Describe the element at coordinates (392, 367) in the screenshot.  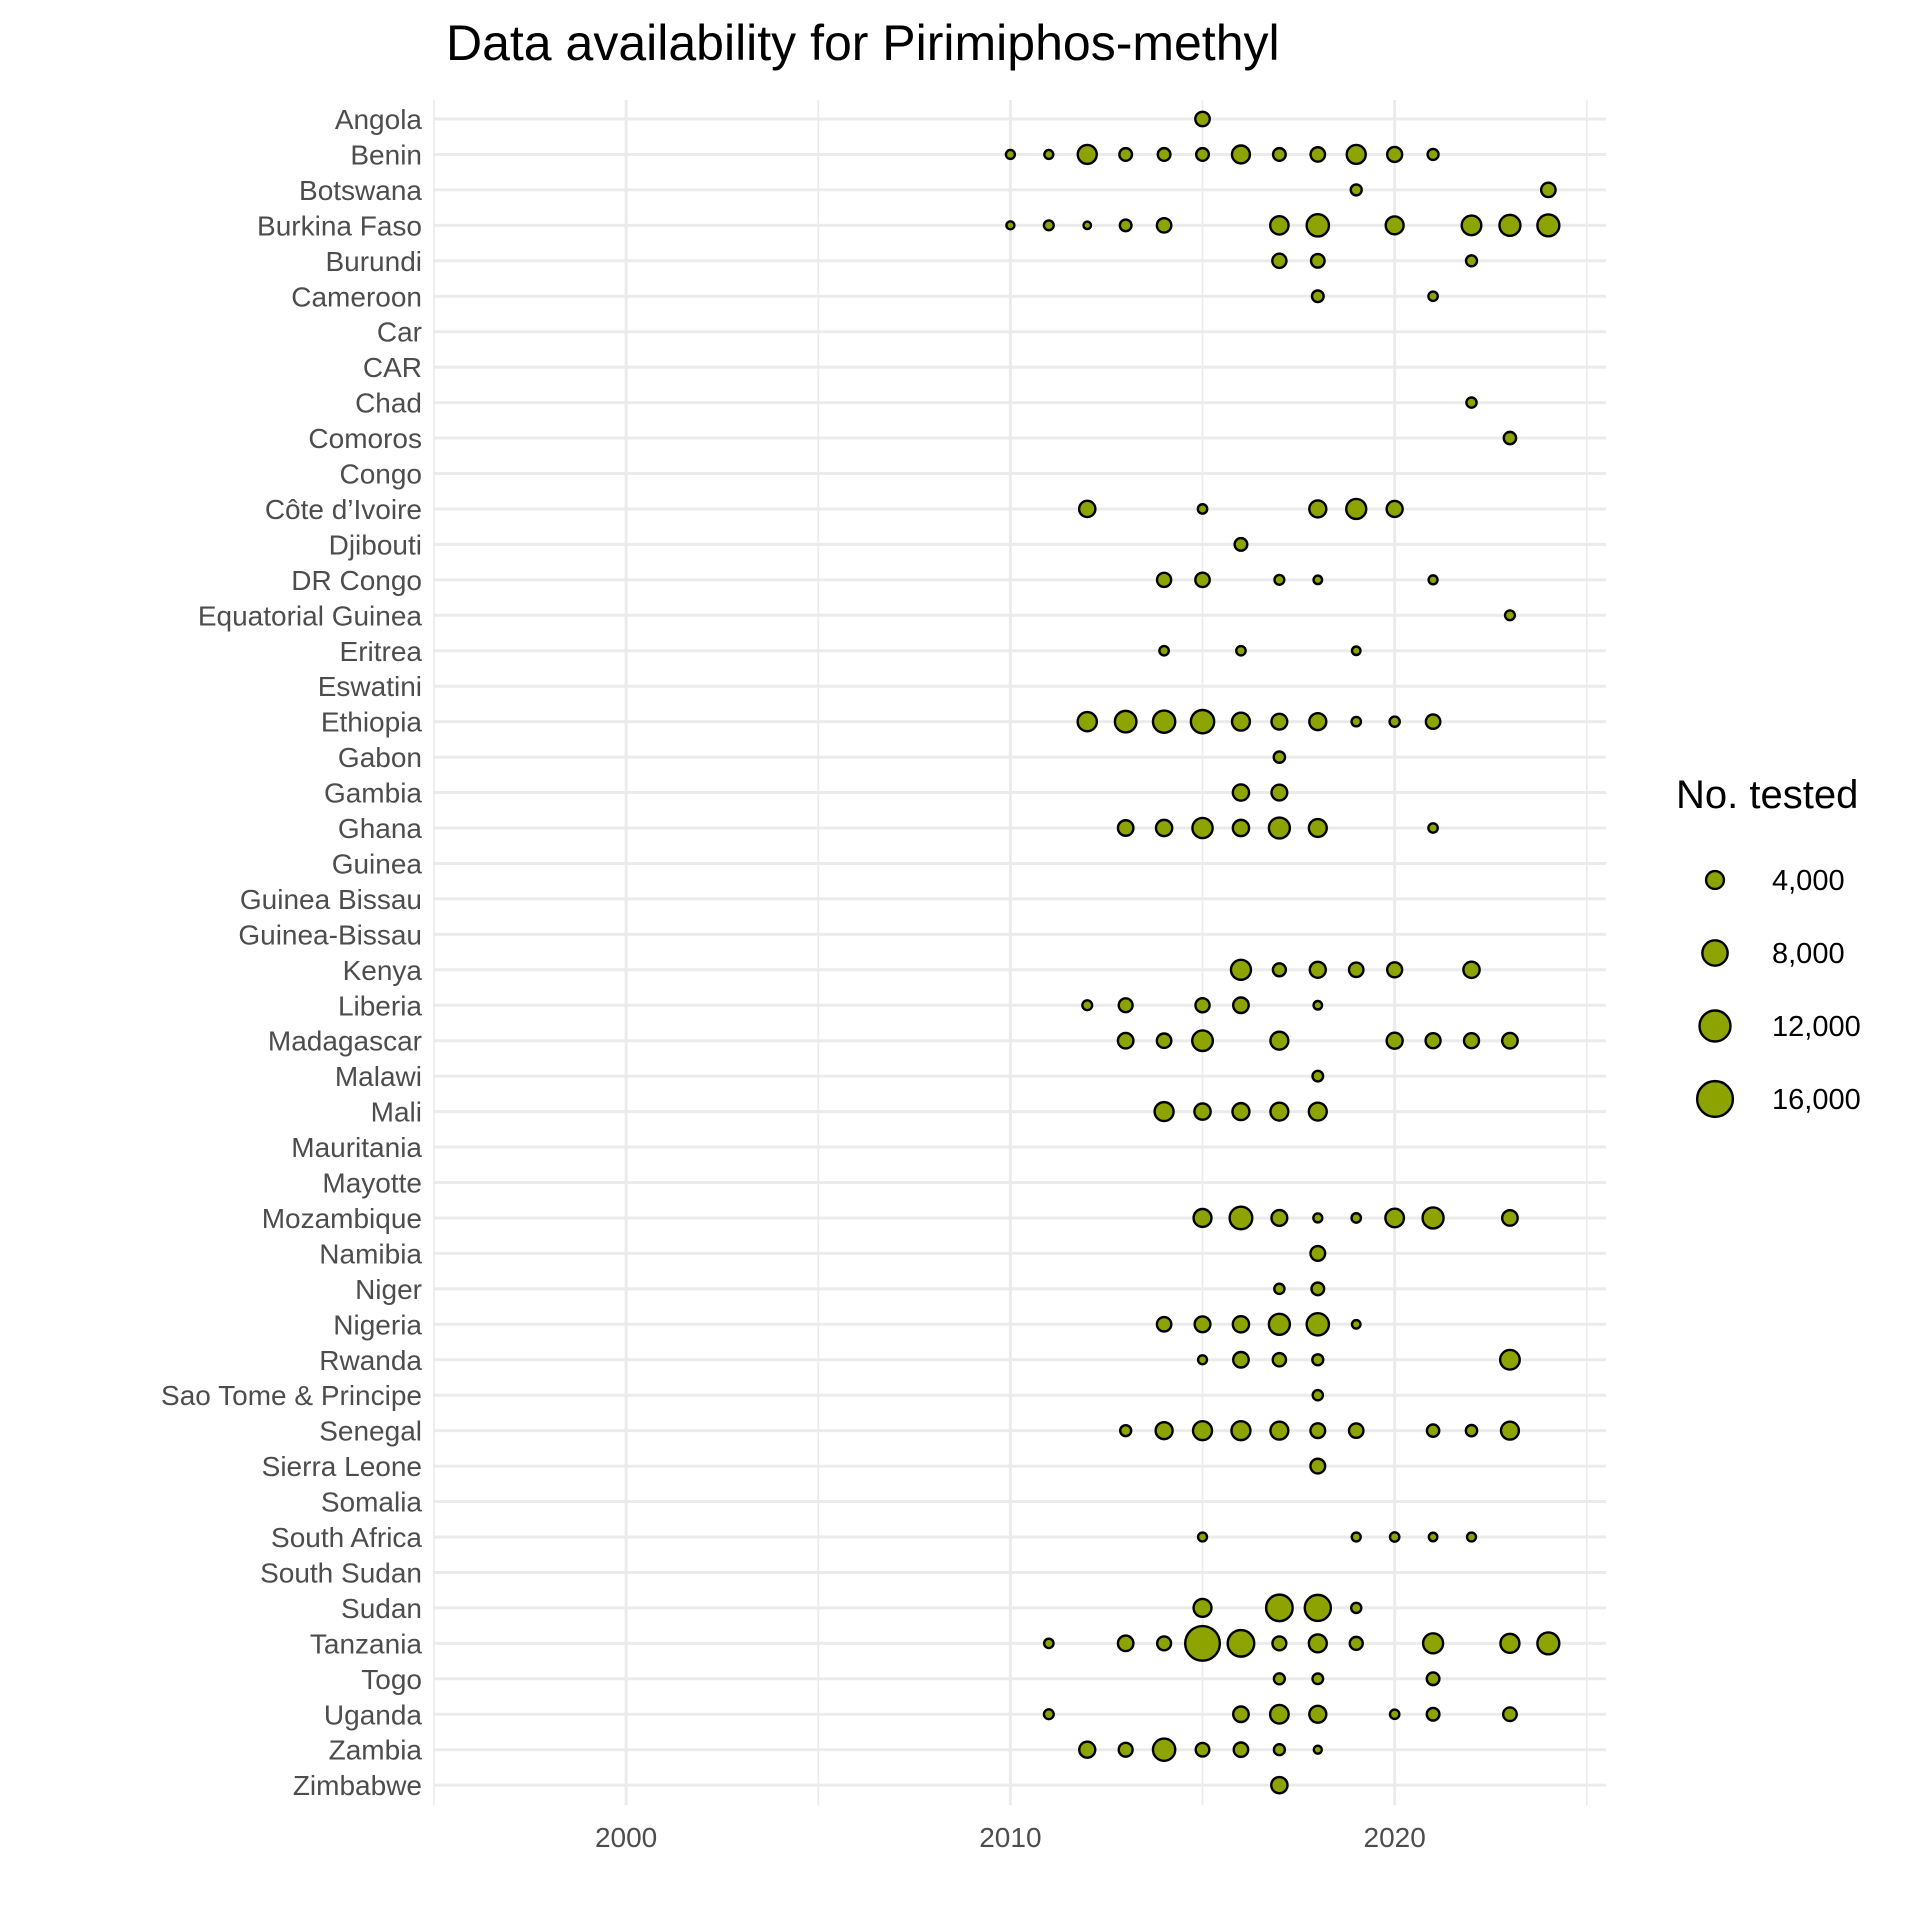
I see `country-label: CAR` at that location.